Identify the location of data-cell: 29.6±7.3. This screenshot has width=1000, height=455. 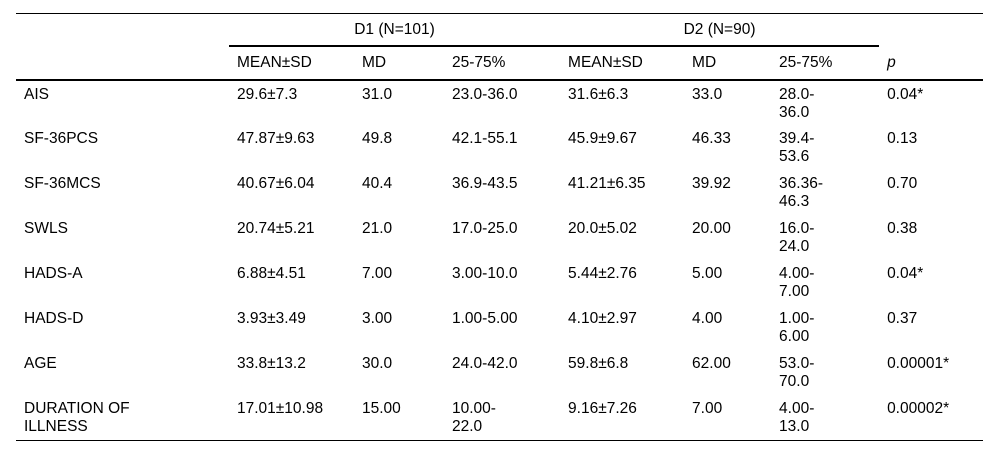
(267, 94).